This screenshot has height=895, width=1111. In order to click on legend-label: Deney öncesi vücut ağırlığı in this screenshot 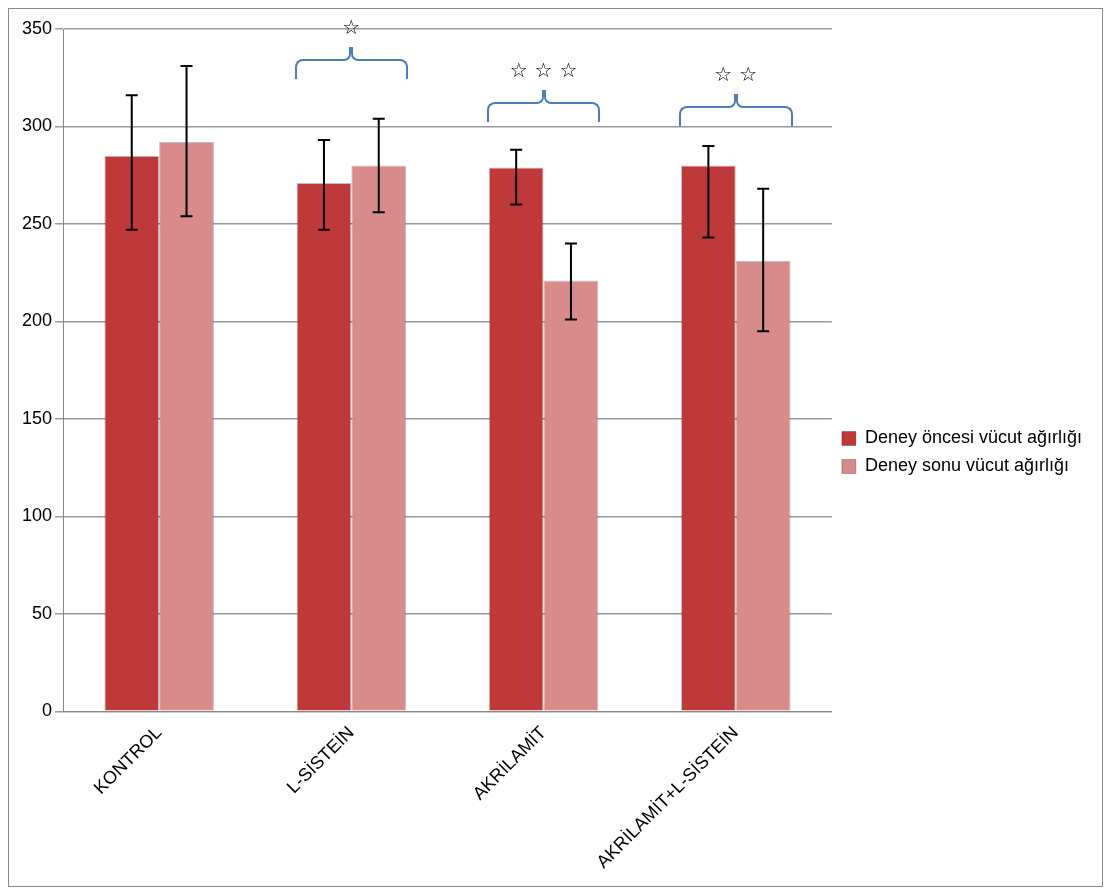, I will do `click(973, 437)`.